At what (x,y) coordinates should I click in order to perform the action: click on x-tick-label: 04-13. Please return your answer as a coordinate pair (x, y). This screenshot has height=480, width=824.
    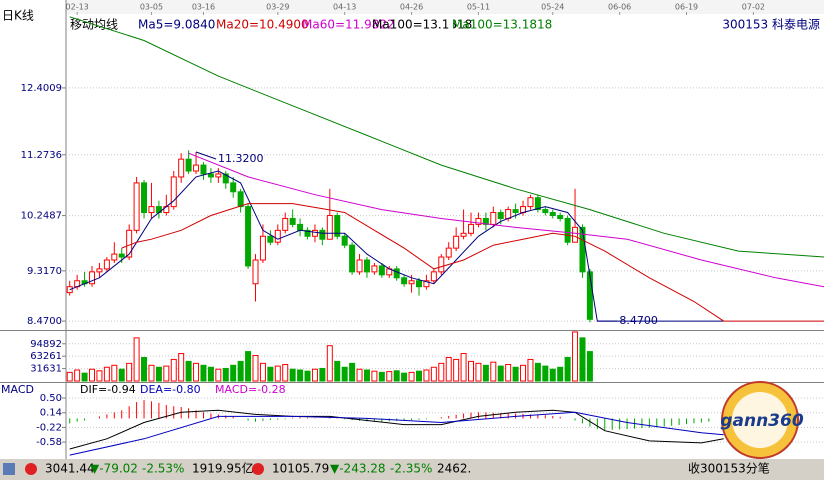
    Looking at the image, I should click on (344, 7).